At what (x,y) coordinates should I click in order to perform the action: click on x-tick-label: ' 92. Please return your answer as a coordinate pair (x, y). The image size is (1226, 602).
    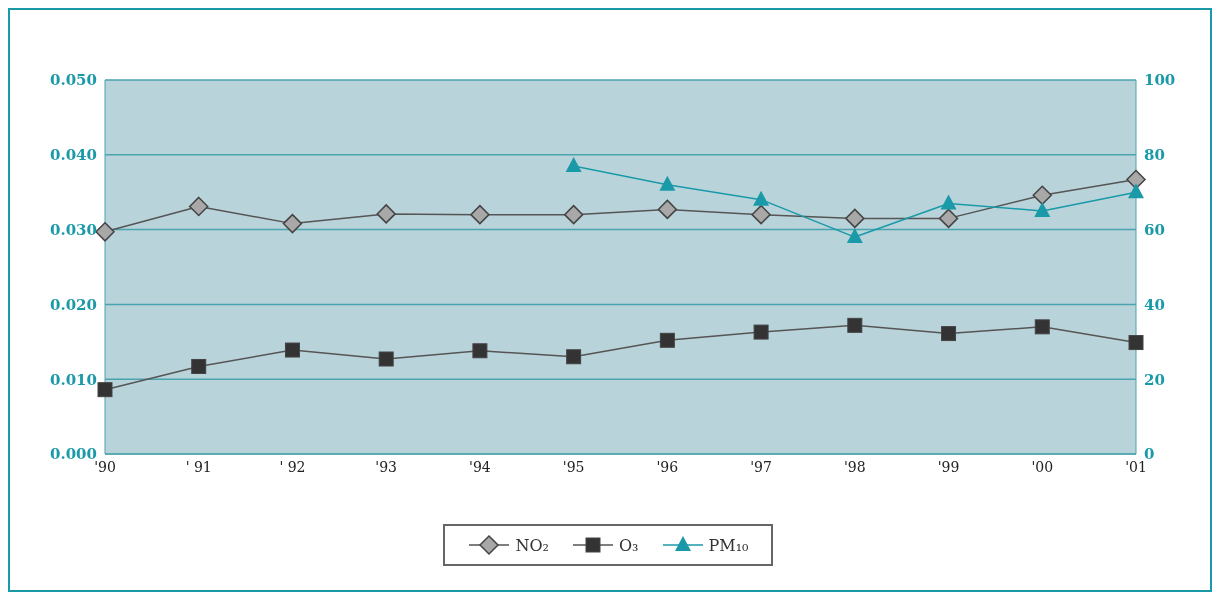
    Looking at the image, I should click on (292, 466).